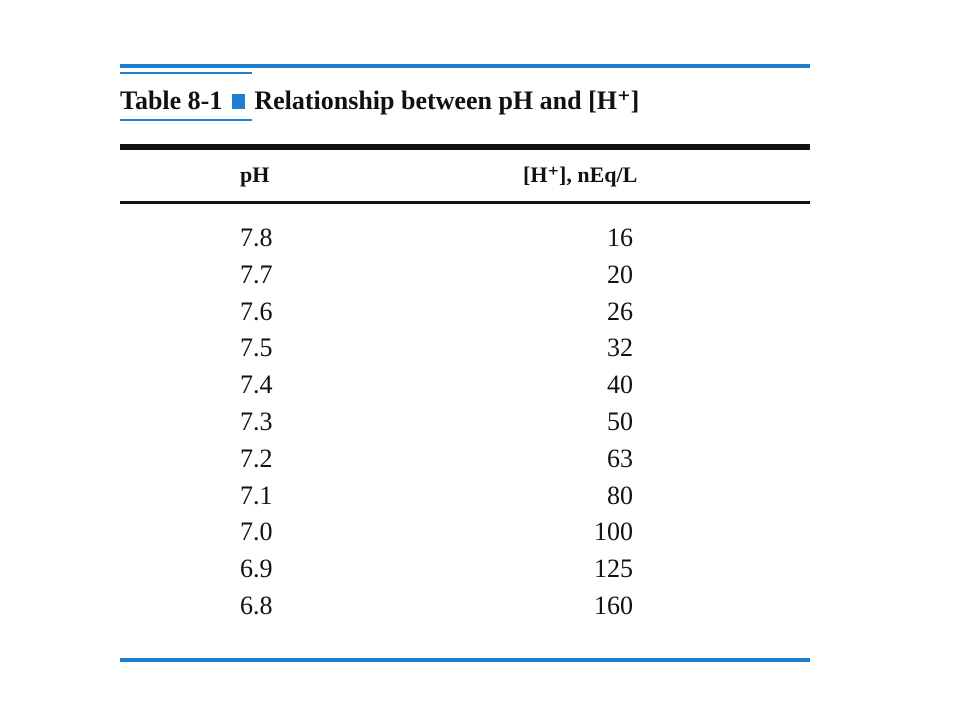 The image size is (960, 720). Describe the element at coordinates (480, 496) in the screenshot. I see `table-row: 7.1 80` at that location.